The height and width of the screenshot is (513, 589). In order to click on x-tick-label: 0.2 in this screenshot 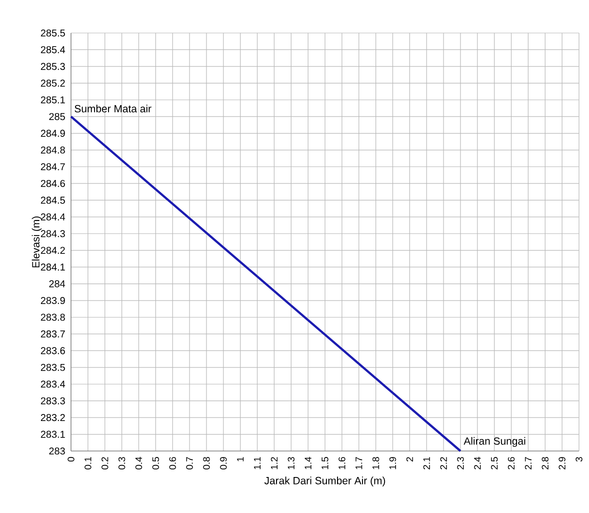, I will do `click(105, 463)`.